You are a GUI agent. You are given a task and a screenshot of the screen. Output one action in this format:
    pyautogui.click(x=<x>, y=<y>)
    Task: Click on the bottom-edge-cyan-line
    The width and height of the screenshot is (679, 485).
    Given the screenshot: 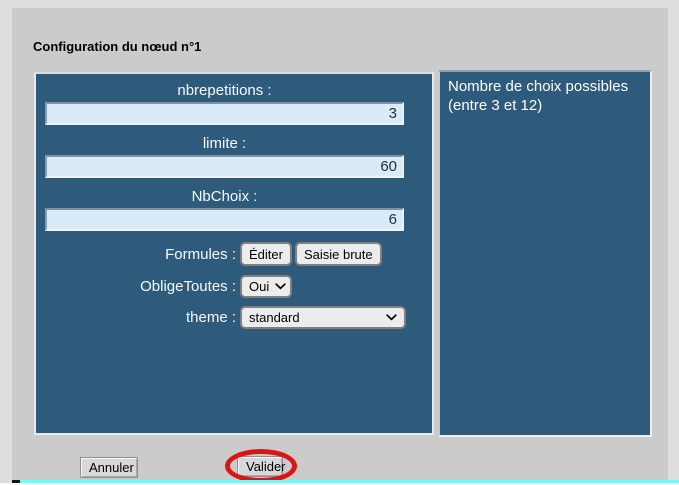 What is the action you would take?
    pyautogui.click(x=349, y=481)
    